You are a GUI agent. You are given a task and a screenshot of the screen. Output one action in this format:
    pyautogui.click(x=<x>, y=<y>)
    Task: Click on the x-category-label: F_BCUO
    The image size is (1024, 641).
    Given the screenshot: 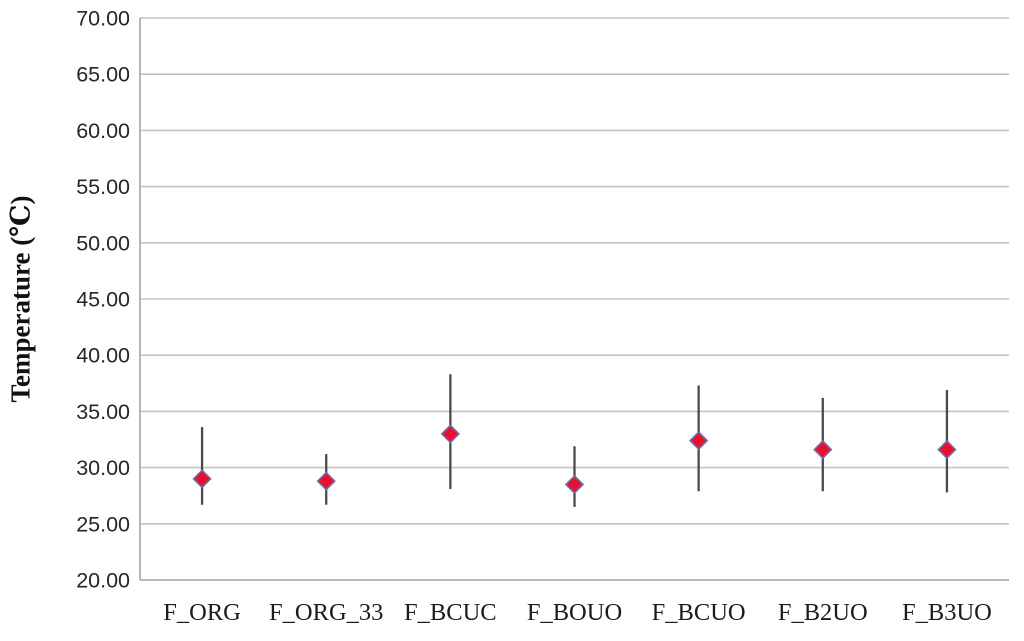 What is the action you would take?
    pyautogui.click(x=699, y=612)
    